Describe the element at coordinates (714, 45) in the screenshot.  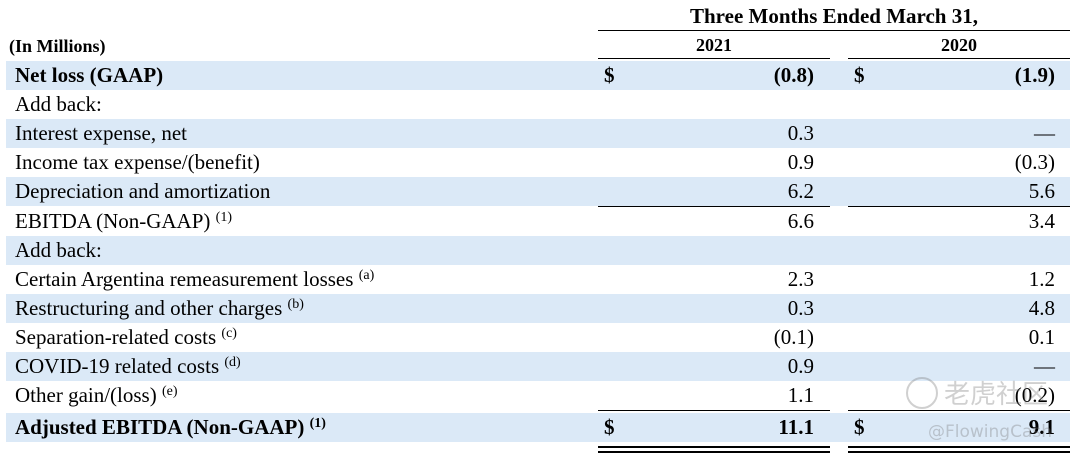
I see `year-2021-header: 2021` at that location.